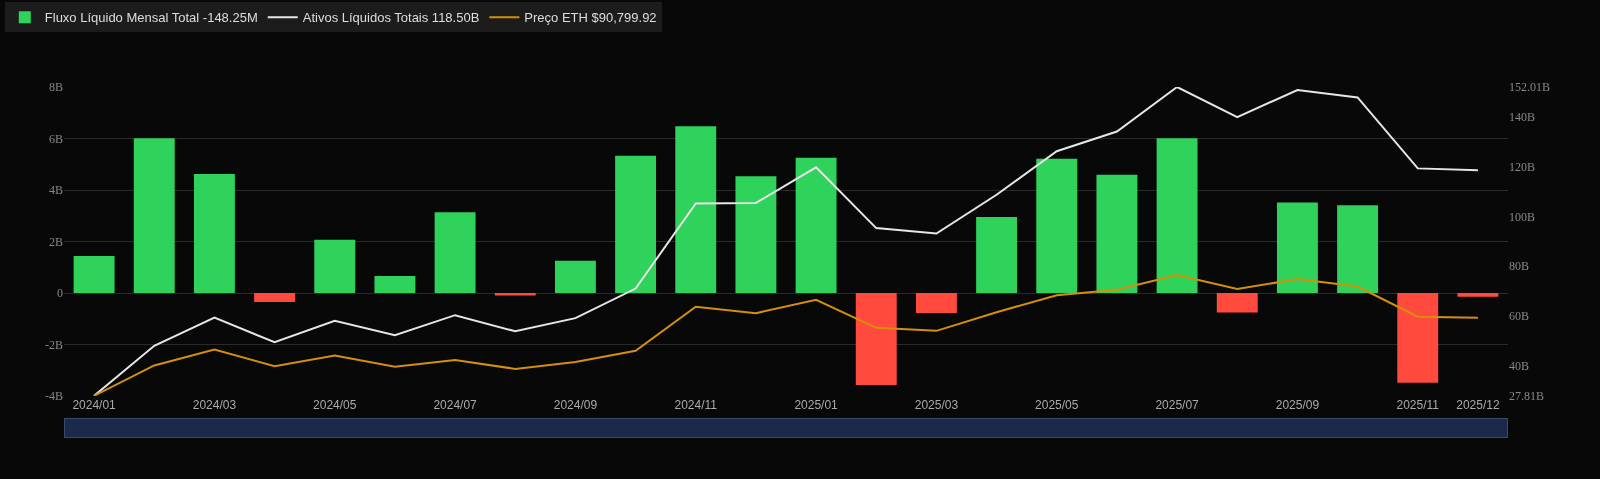 This screenshot has width=1600, height=479. I want to click on y-tick-label: -4B, so click(54, 396).